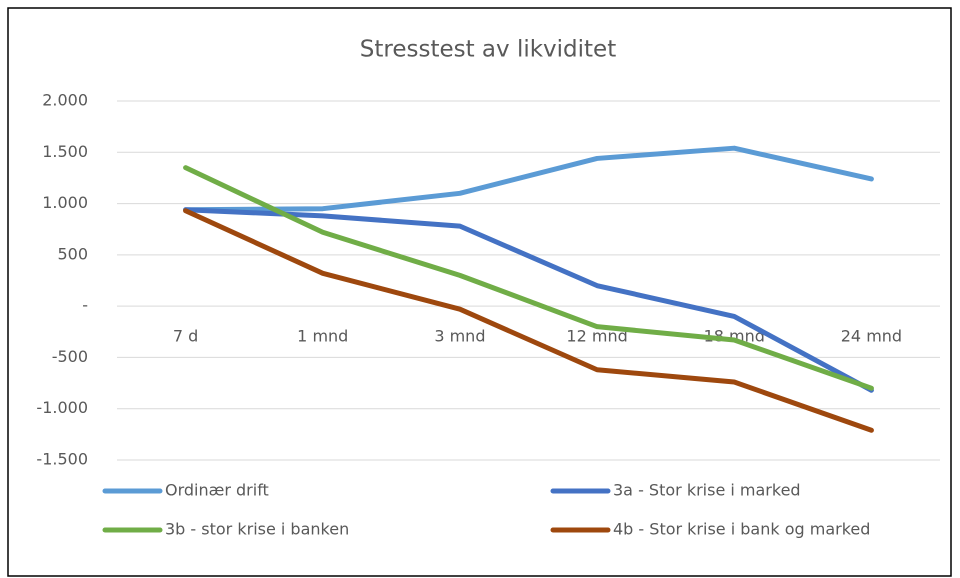 The height and width of the screenshot is (578, 960). What do you see at coordinates (871, 336) in the screenshot?
I see `x-tick-label: 24 mnd` at bounding box center [871, 336].